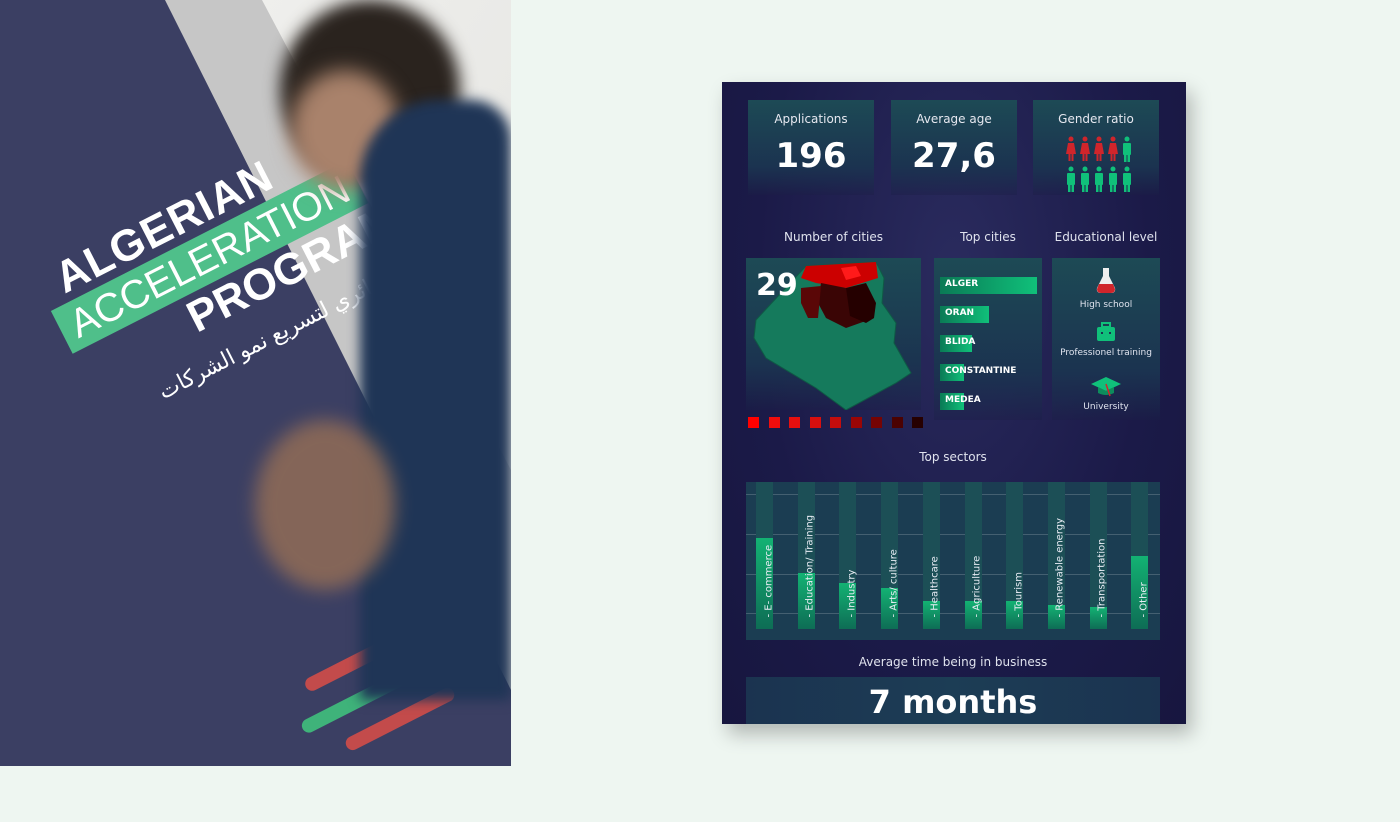 The width and height of the screenshot is (1400, 822). Describe the element at coordinates (988, 237) in the screenshot. I see `section-title: Top cities` at that location.